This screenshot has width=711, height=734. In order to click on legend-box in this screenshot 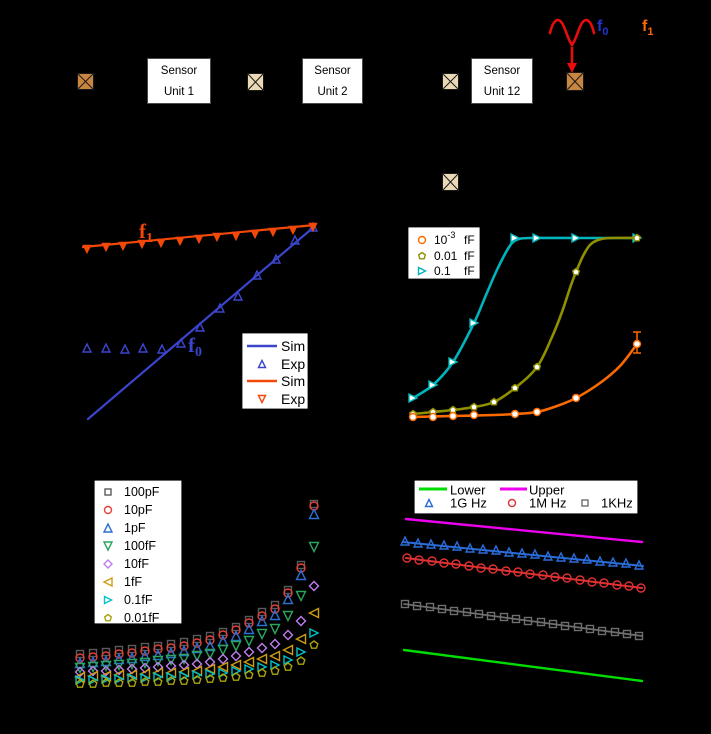, I will do `click(526, 497)`.